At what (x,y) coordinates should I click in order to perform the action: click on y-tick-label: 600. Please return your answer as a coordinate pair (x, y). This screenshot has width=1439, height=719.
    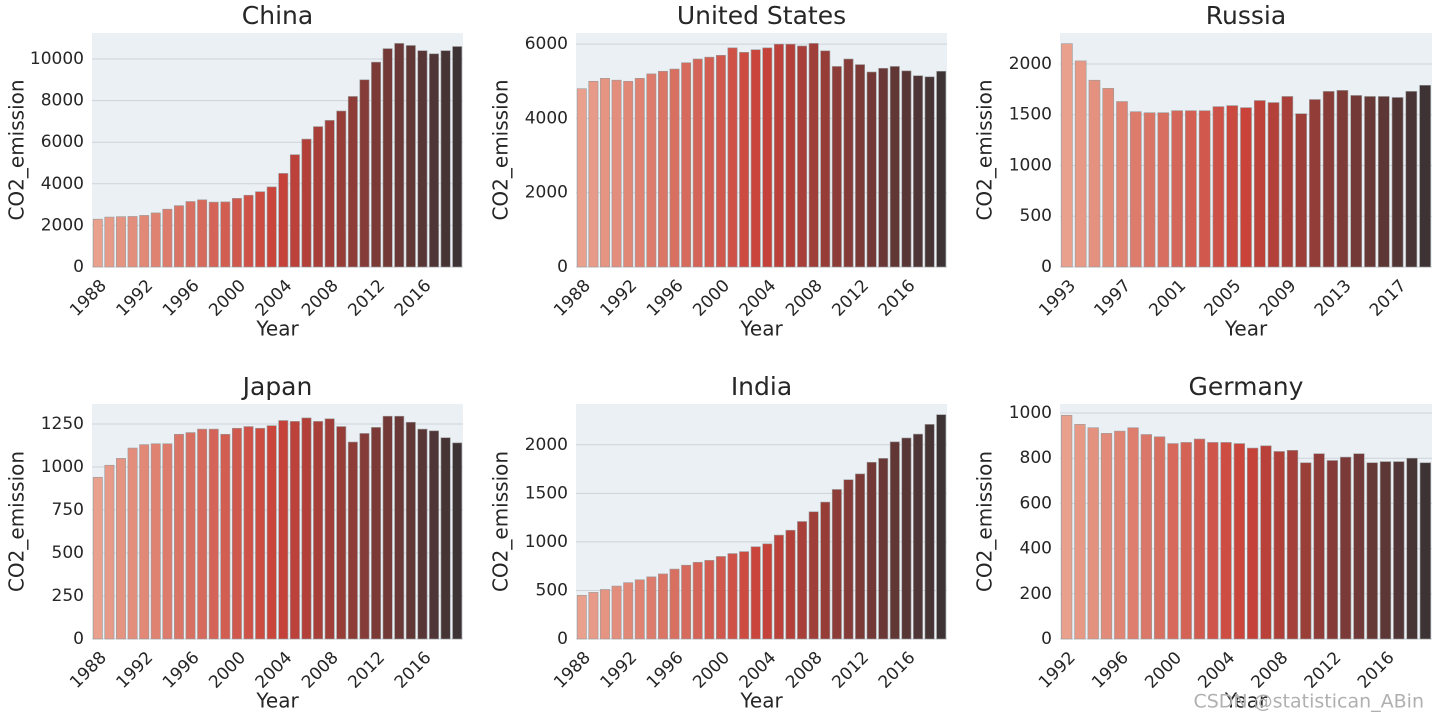
    Looking at the image, I should click on (1036, 503).